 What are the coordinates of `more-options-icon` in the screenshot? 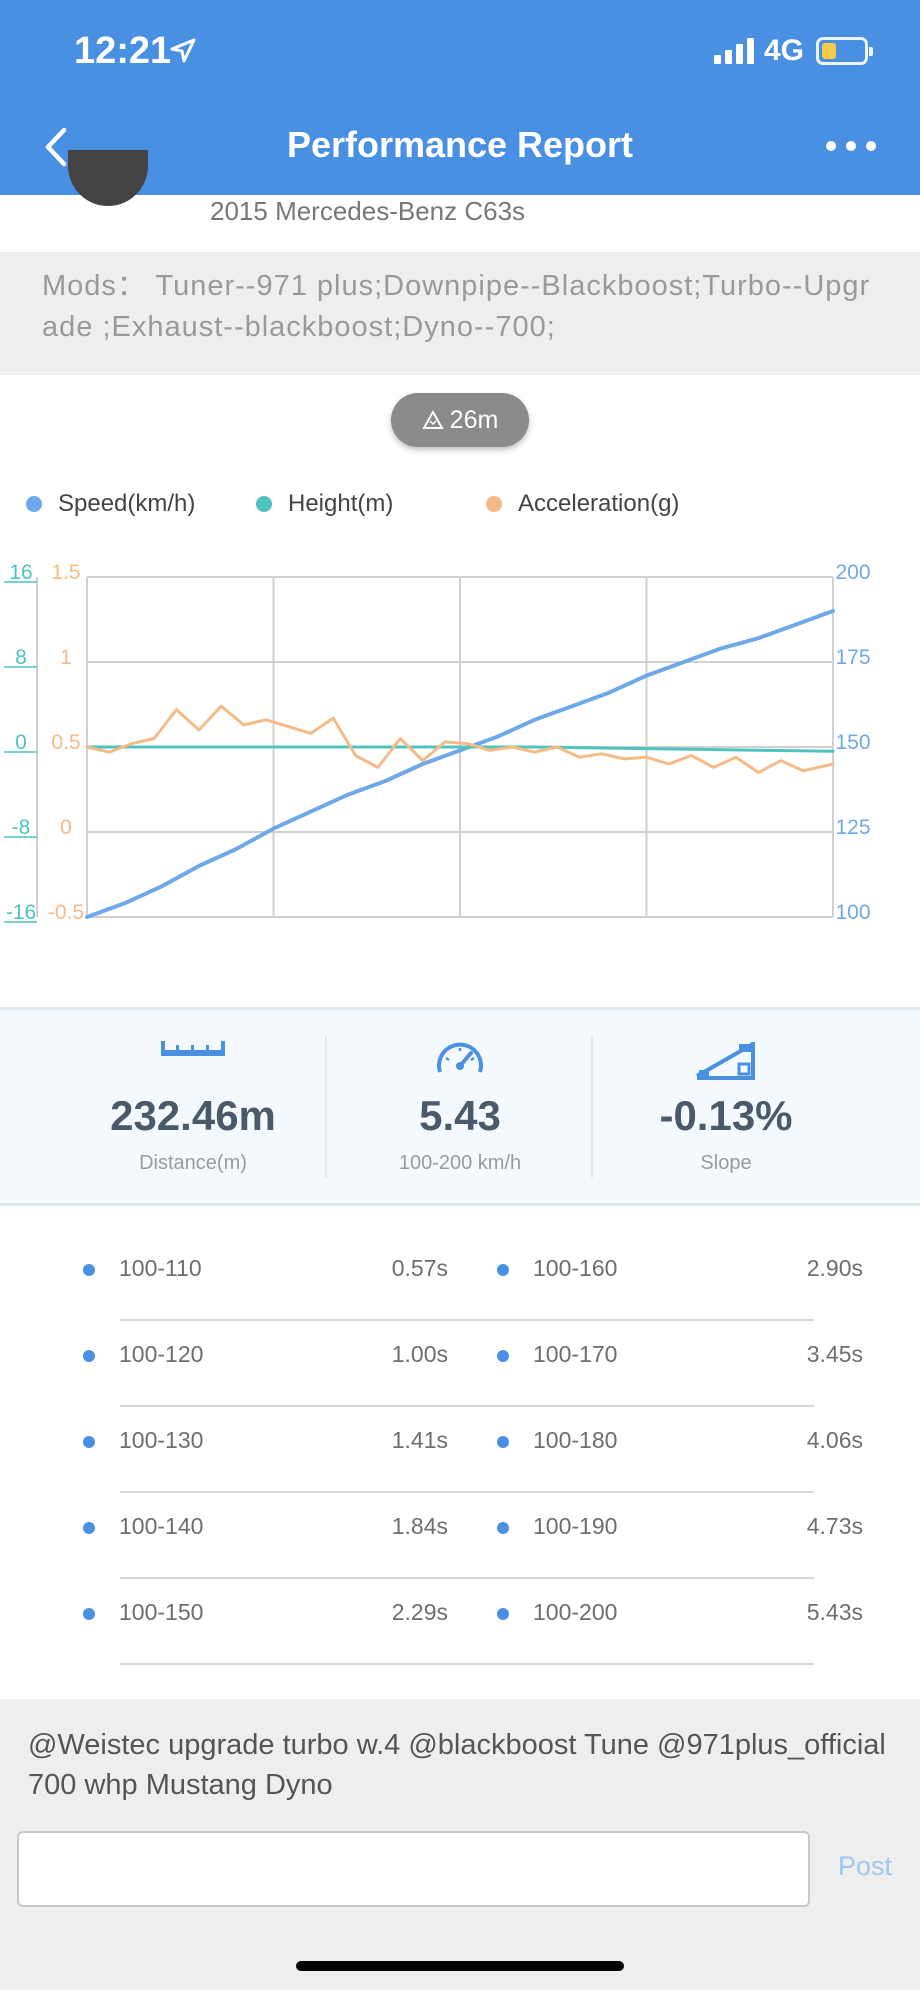 It's located at (851, 146).